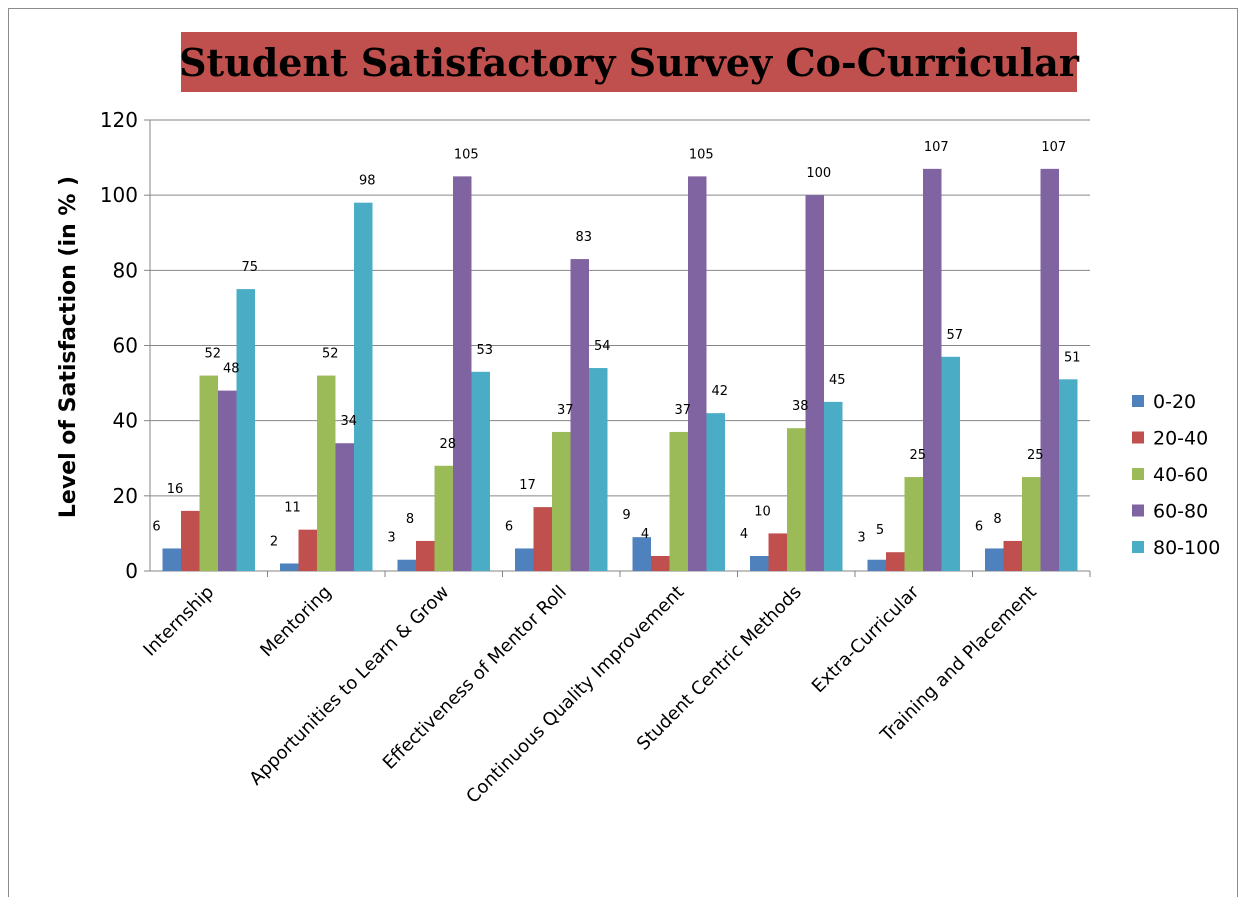 The height and width of the screenshot is (897, 1245). What do you see at coordinates (447, 444) in the screenshot?
I see `data-label: 28` at bounding box center [447, 444].